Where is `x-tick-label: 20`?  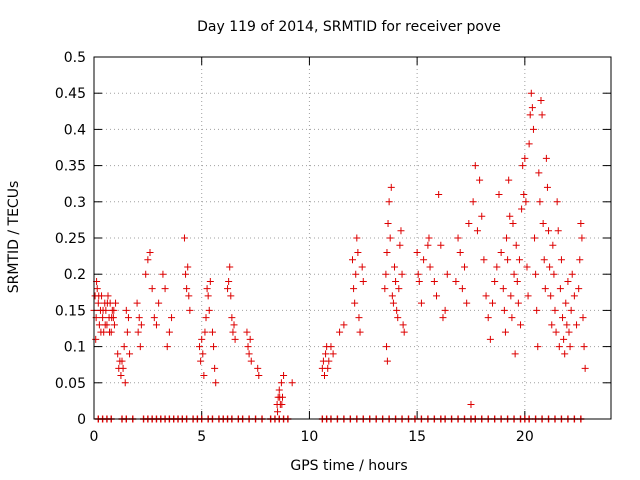
x-tick-label: 20 is located at coordinates (525, 437).